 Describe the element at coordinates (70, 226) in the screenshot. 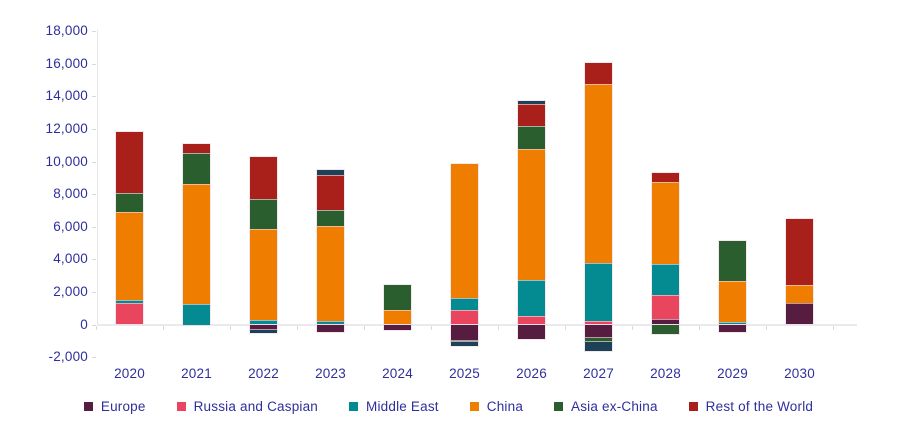

I see `y-axis-tick-label: 6,000` at that location.